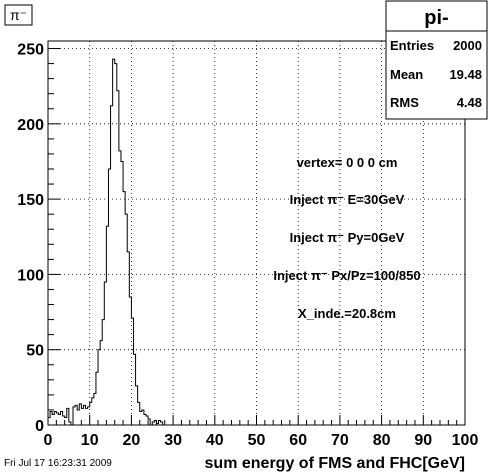  What do you see at coordinates (257, 440) in the screenshot?
I see `x-tick-label: 50` at bounding box center [257, 440].